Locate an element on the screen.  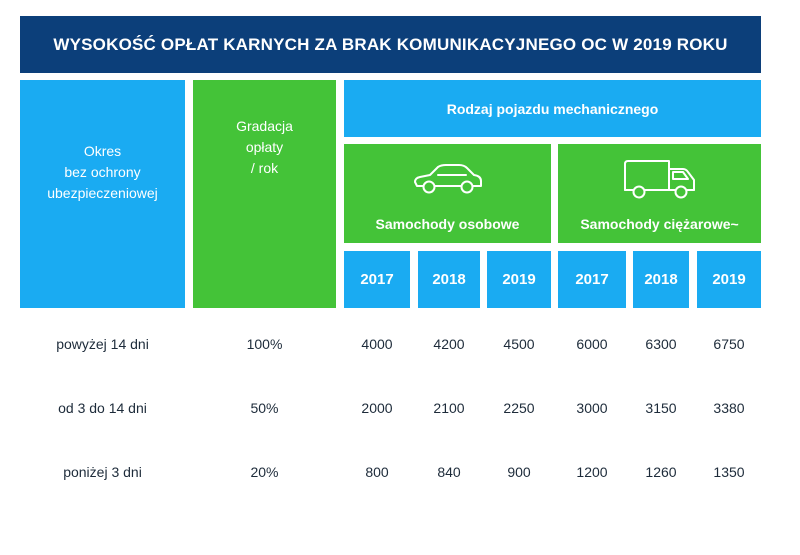
table-cell: 1260 is located at coordinates (661, 472).